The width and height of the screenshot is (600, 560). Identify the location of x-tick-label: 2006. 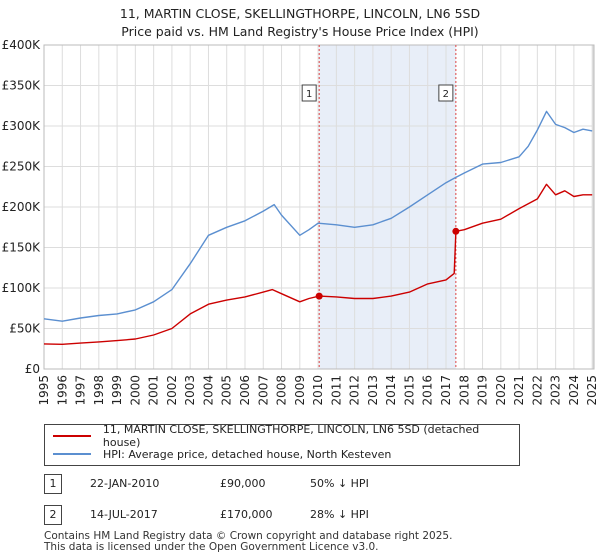
(245, 390).